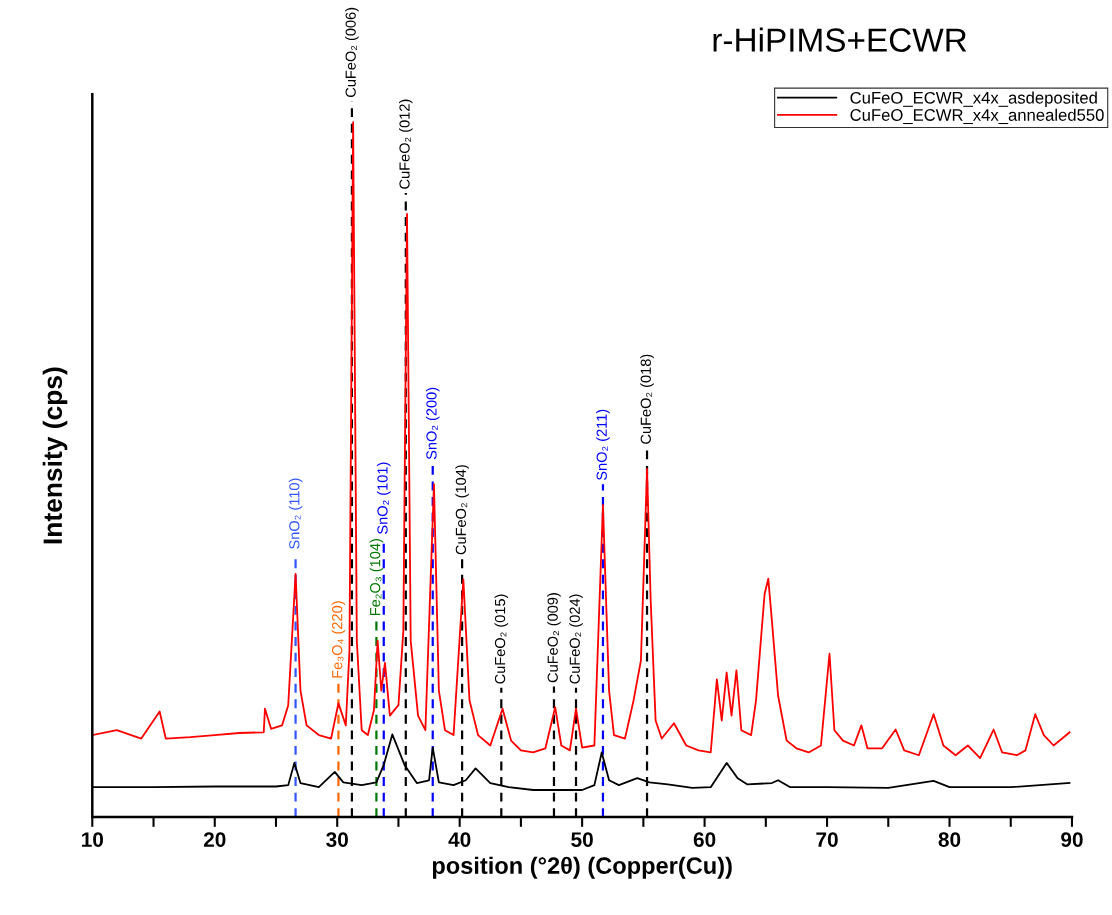 This screenshot has height=915, width=1112. Describe the element at coordinates (827, 839) in the screenshot. I see `x-tick-label: 70` at that location.